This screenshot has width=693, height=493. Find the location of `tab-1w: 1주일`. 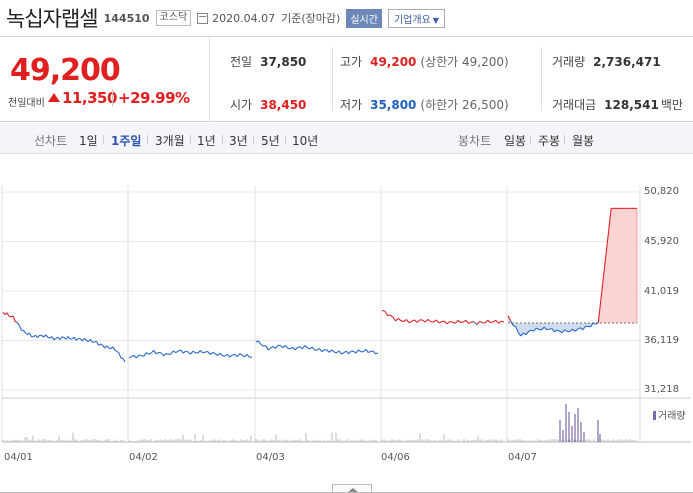

tab-1w: 1주일 is located at coordinates (126, 141).